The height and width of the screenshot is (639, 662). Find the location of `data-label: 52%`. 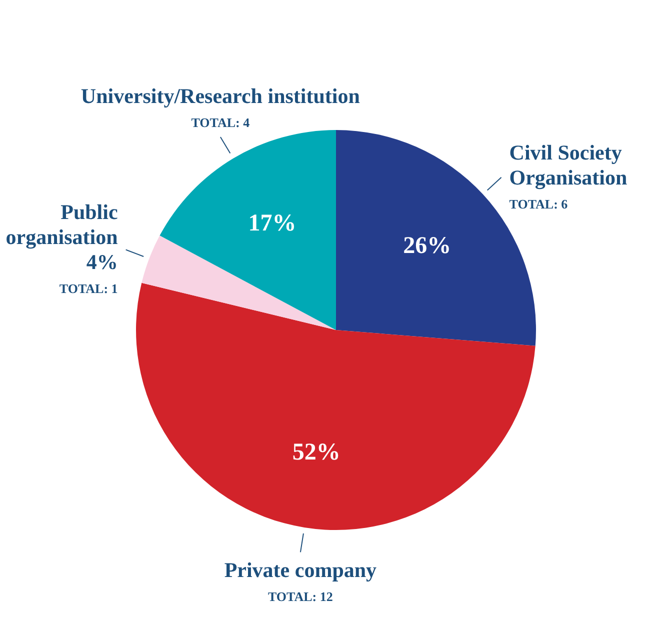

data-label: 52% is located at coordinates (316, 452).